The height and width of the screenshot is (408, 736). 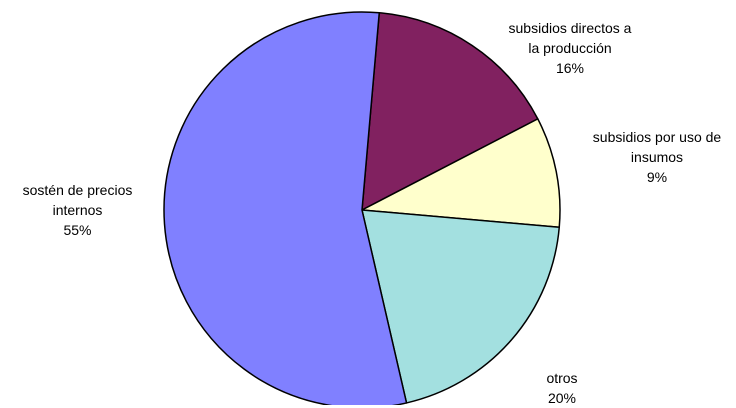 What do you see at coordinates (570, 68) in the screenshot?
I see `slice-percent-label: 16%` at bounding box center [570, 68].